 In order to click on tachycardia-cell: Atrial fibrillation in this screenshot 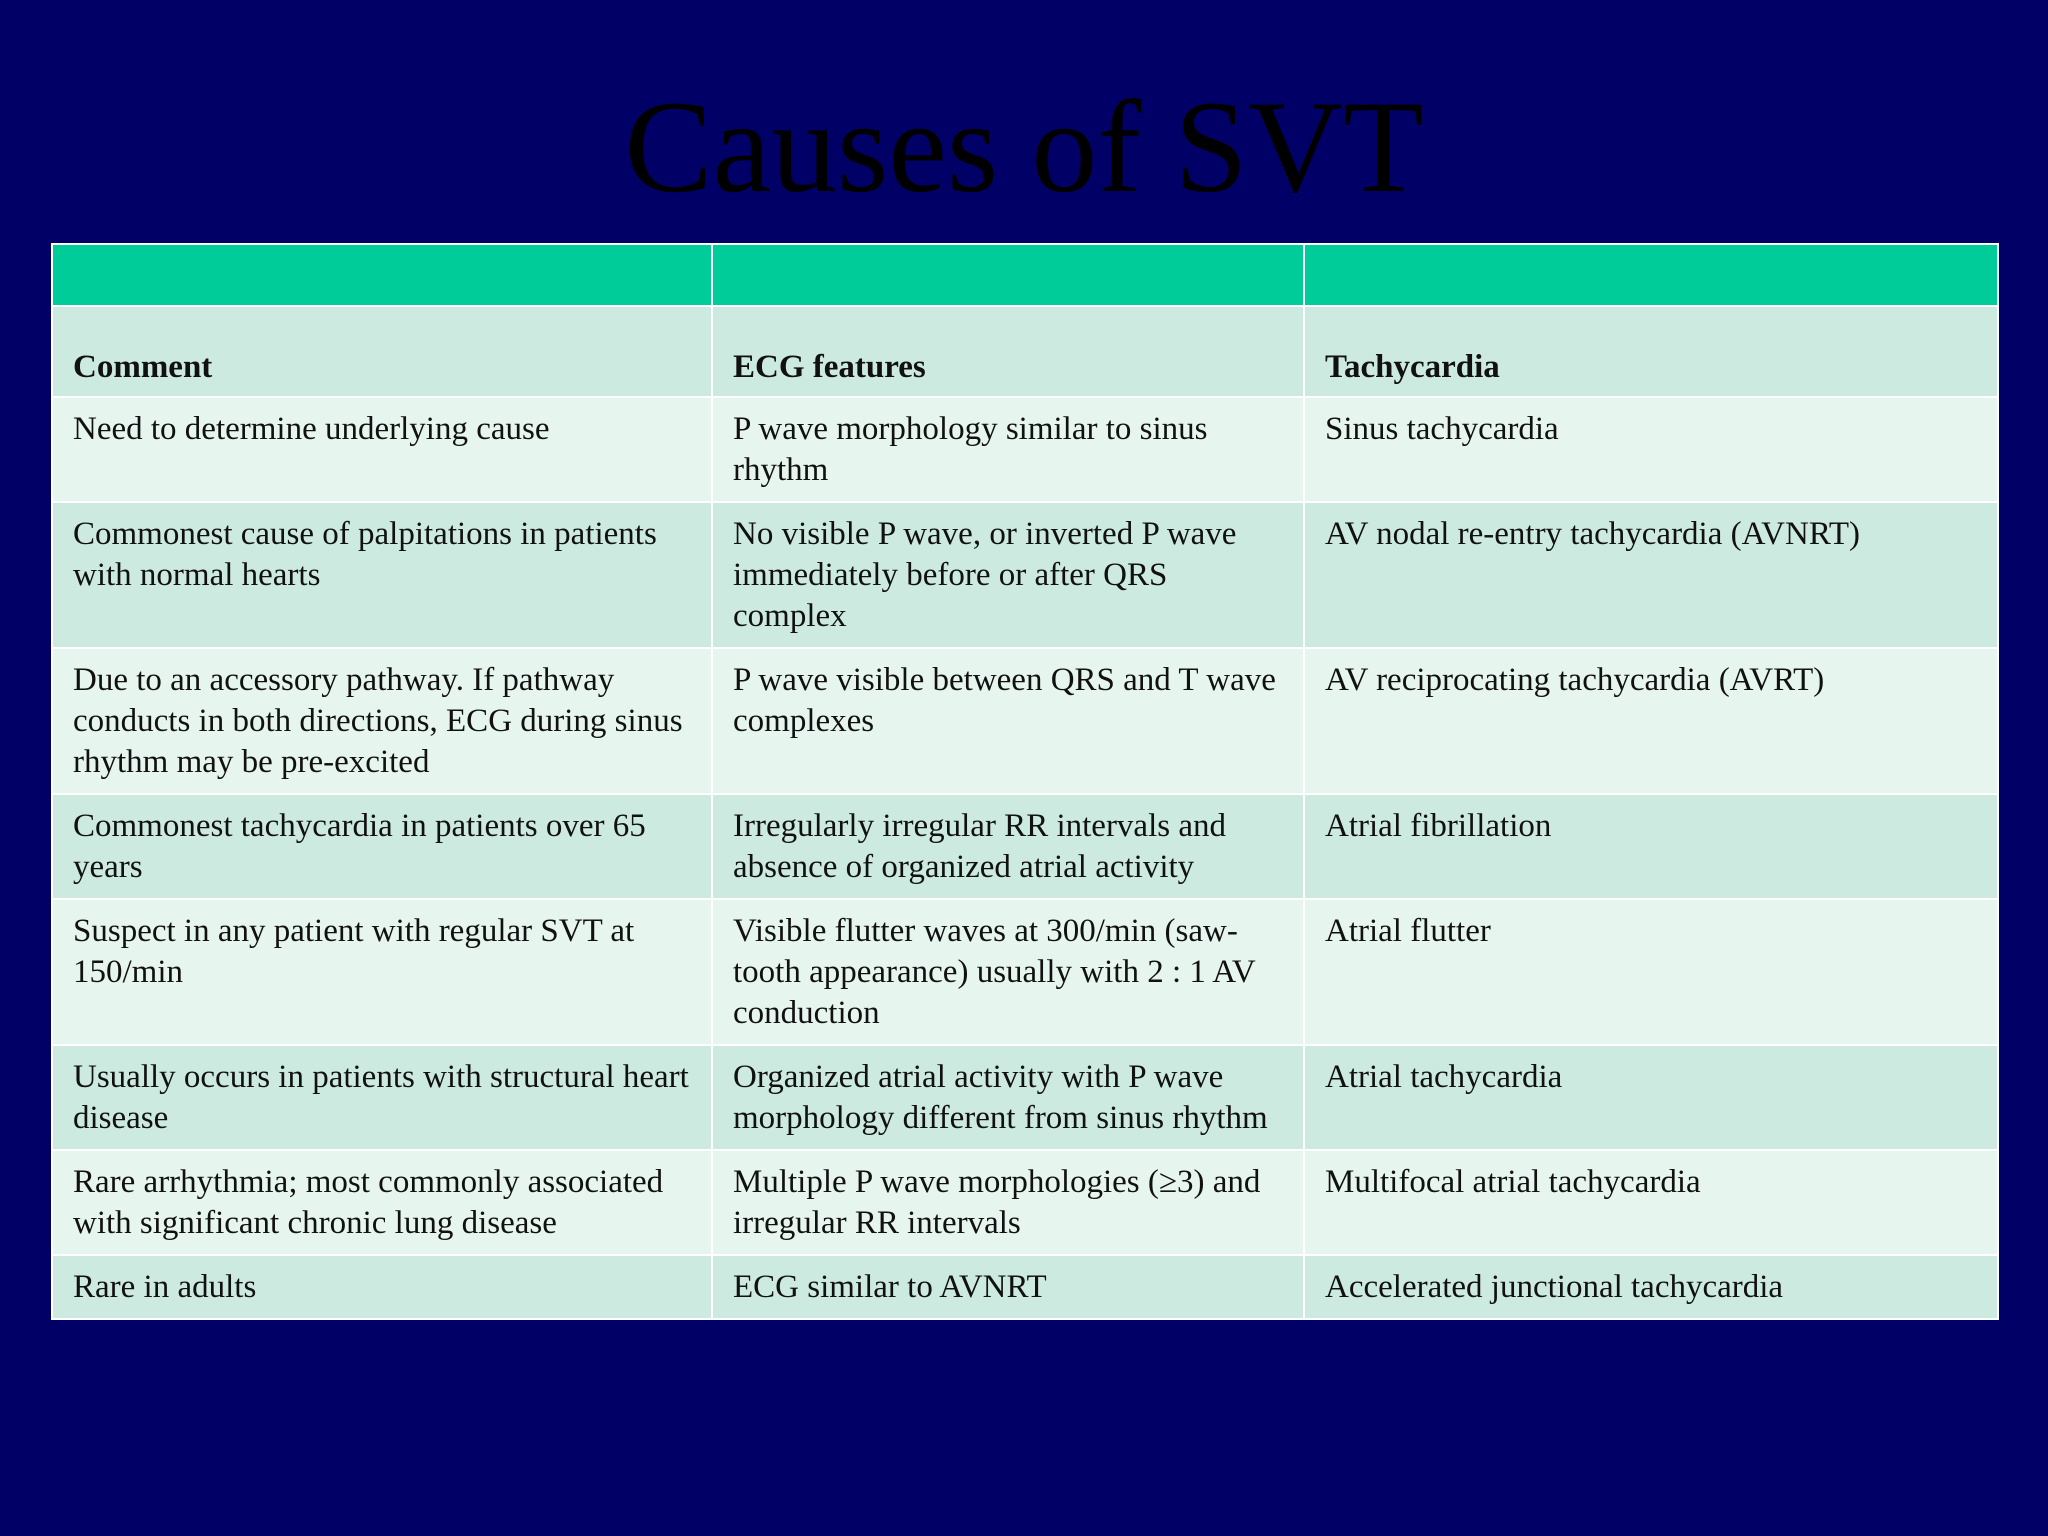, I will do `click(1651, 846)`.